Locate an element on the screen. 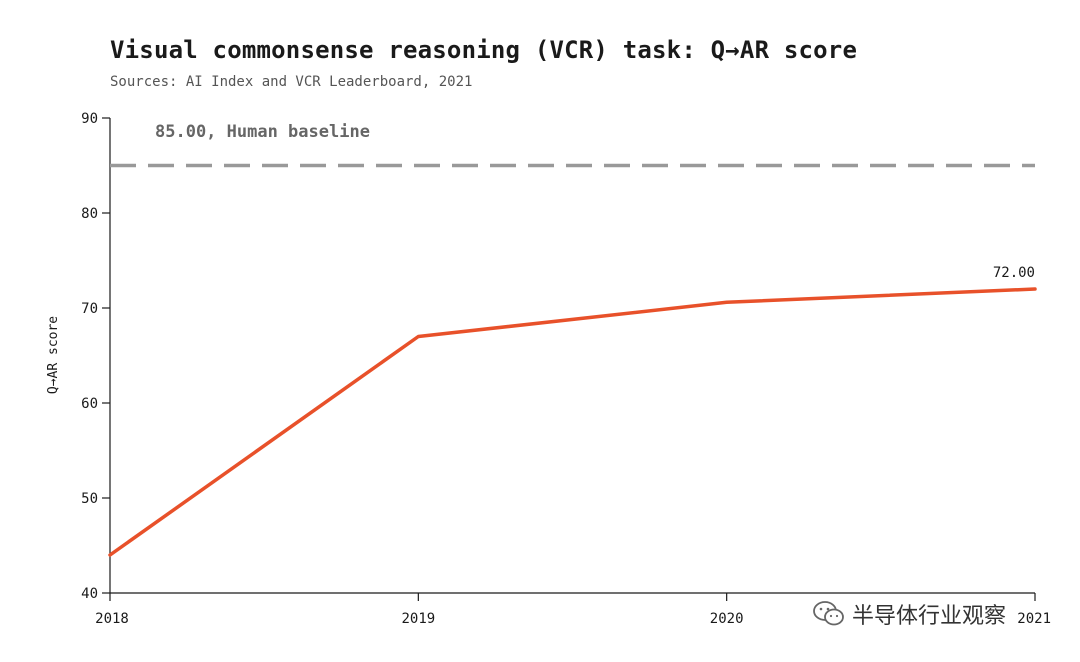  watermark: 半导体行业观察 is located at coordinates (909, 614).